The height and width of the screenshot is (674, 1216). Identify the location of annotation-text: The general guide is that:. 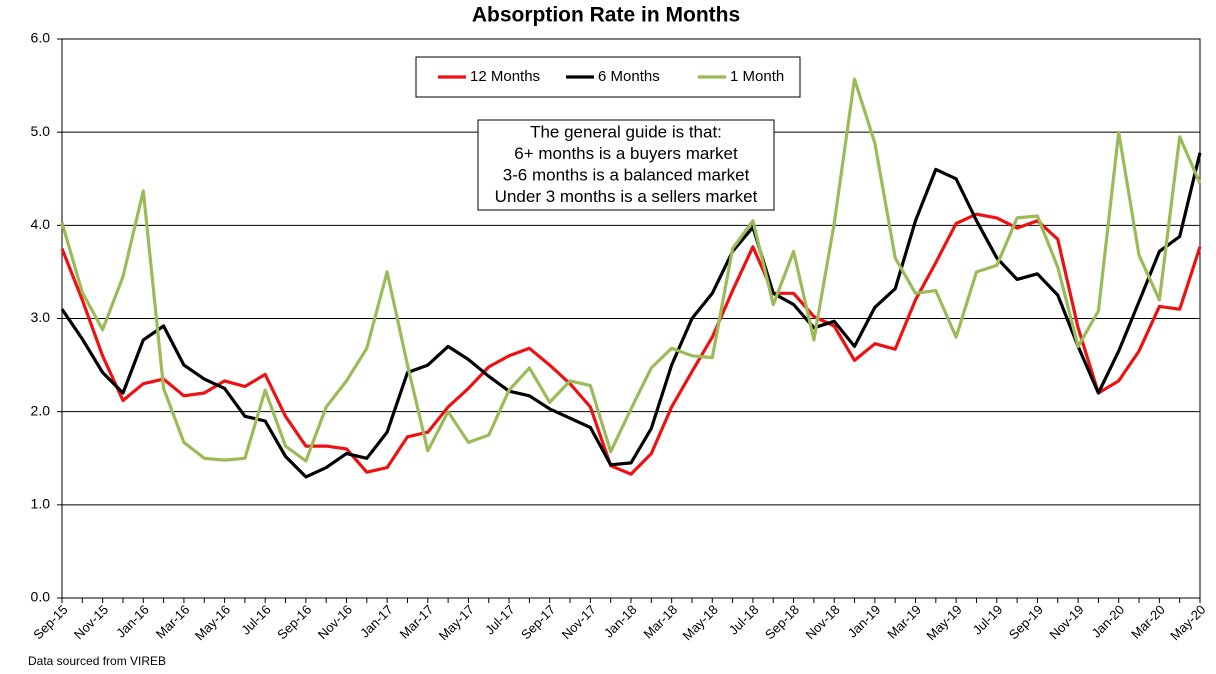
(626, 131).